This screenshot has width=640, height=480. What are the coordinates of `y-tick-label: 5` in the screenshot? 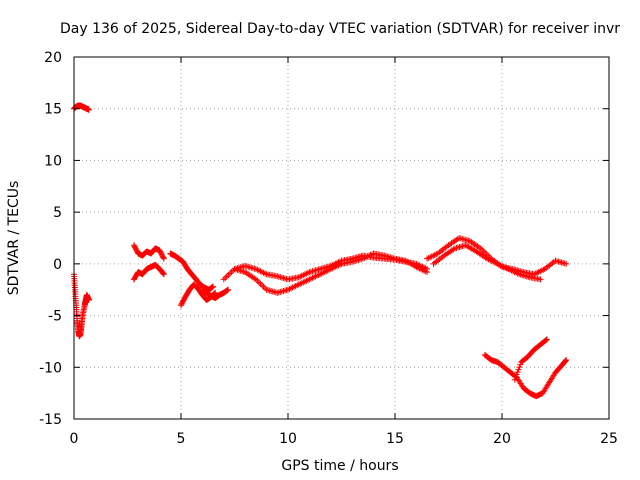 It's located at (57, 213).